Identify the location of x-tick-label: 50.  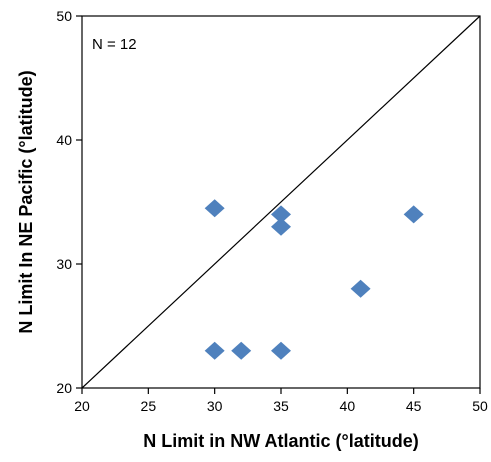
(480, 406).